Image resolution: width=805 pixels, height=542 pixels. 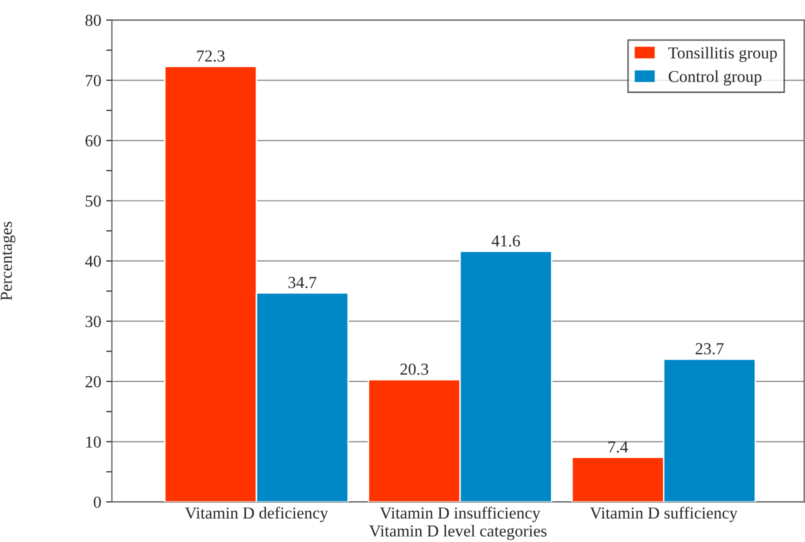 I want to click on y-tick-label: 80, so click(x=93, y=20).